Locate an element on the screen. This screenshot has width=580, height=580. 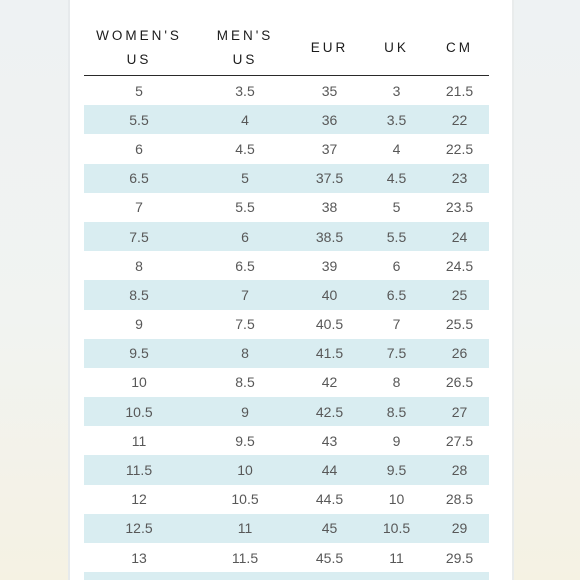
table-row: 7 5.5 38 5 23.5 is located at coordinates (286, 207).